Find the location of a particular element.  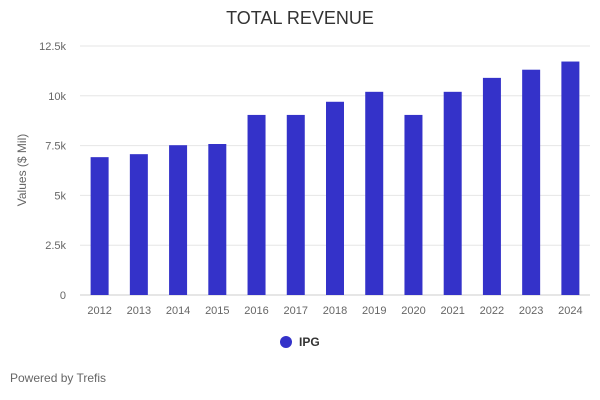

bar-2012 is located at coordinates (99, 226).